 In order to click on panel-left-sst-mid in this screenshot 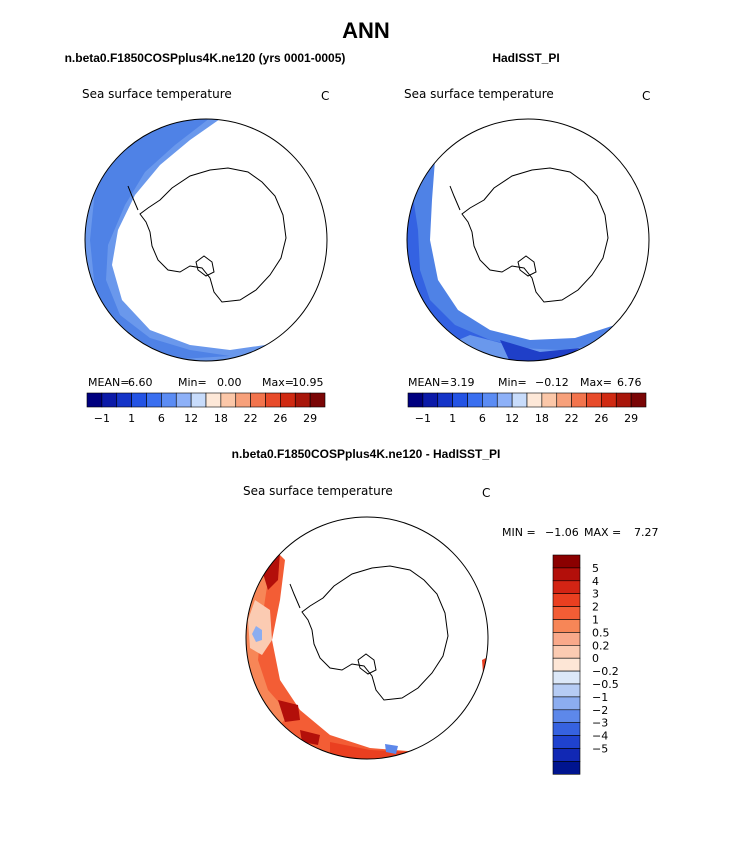, I will do `click(157, 240)`.